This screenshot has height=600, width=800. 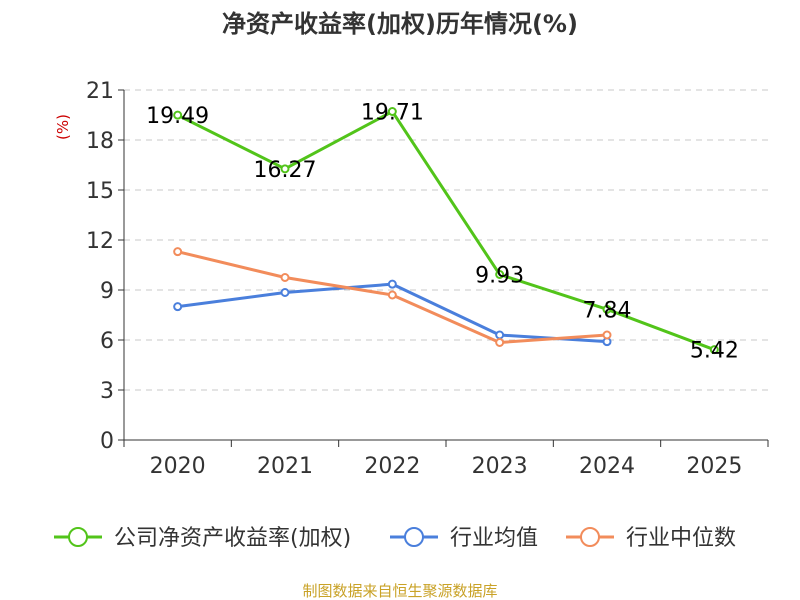 What do you see at coordinates (285, 466) in the screenshot?
I see `x-tick-label: 2021` at bounding box center [285, 466].